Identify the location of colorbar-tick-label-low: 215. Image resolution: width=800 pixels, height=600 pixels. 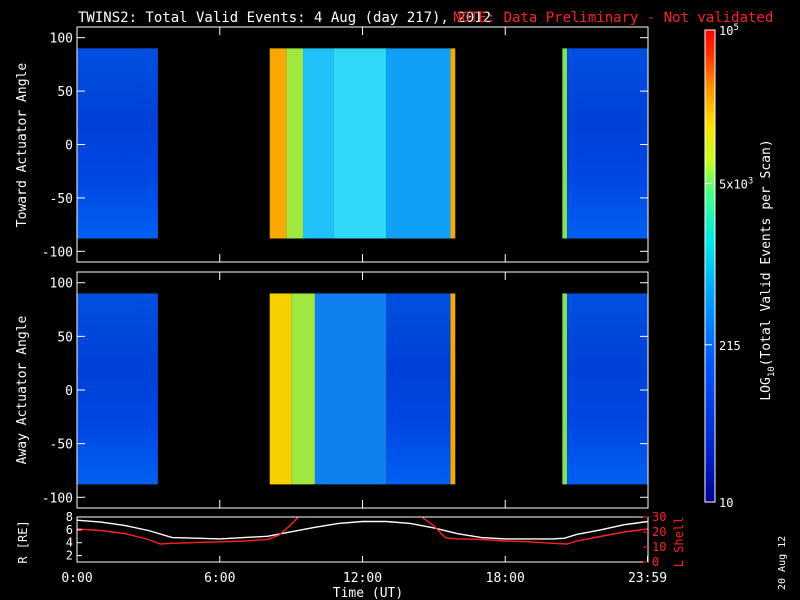
(730, 346).